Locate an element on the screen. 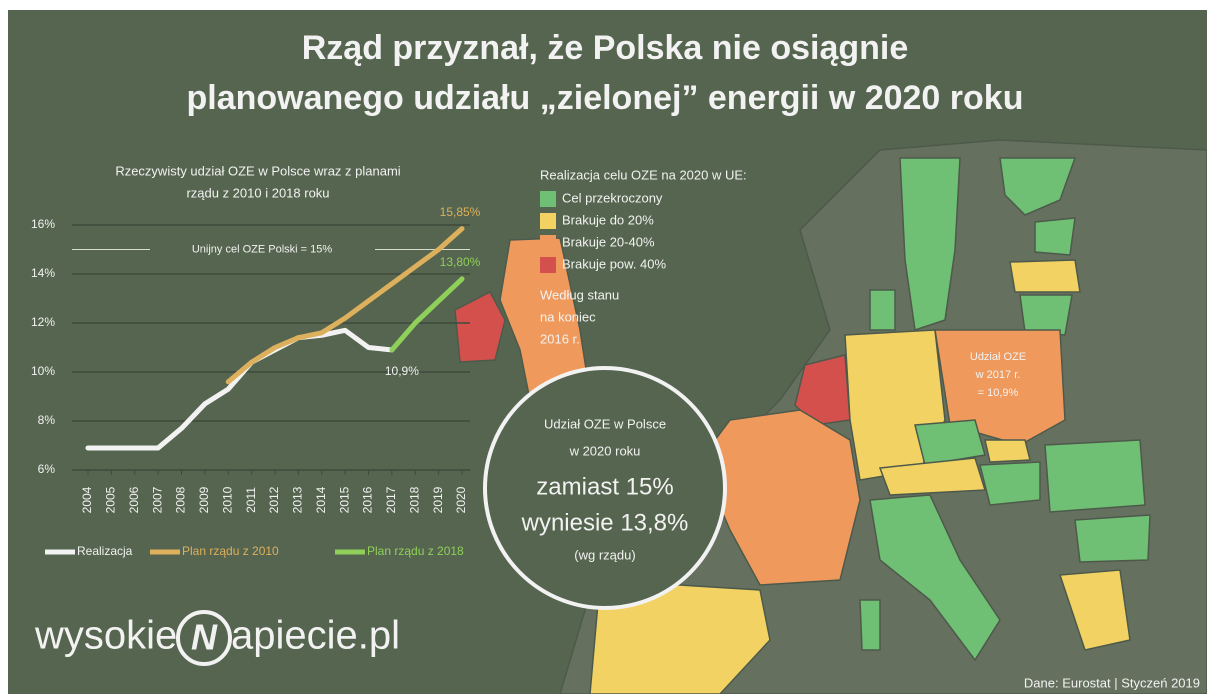 The image size is (1207, 694). spain-portugal is located at coordinates (680, 636).